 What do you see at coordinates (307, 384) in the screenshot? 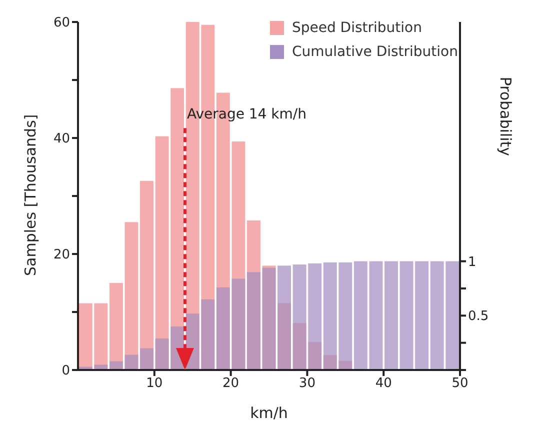
I see `x-tick-label: 30` at bounding box center [307, 384].